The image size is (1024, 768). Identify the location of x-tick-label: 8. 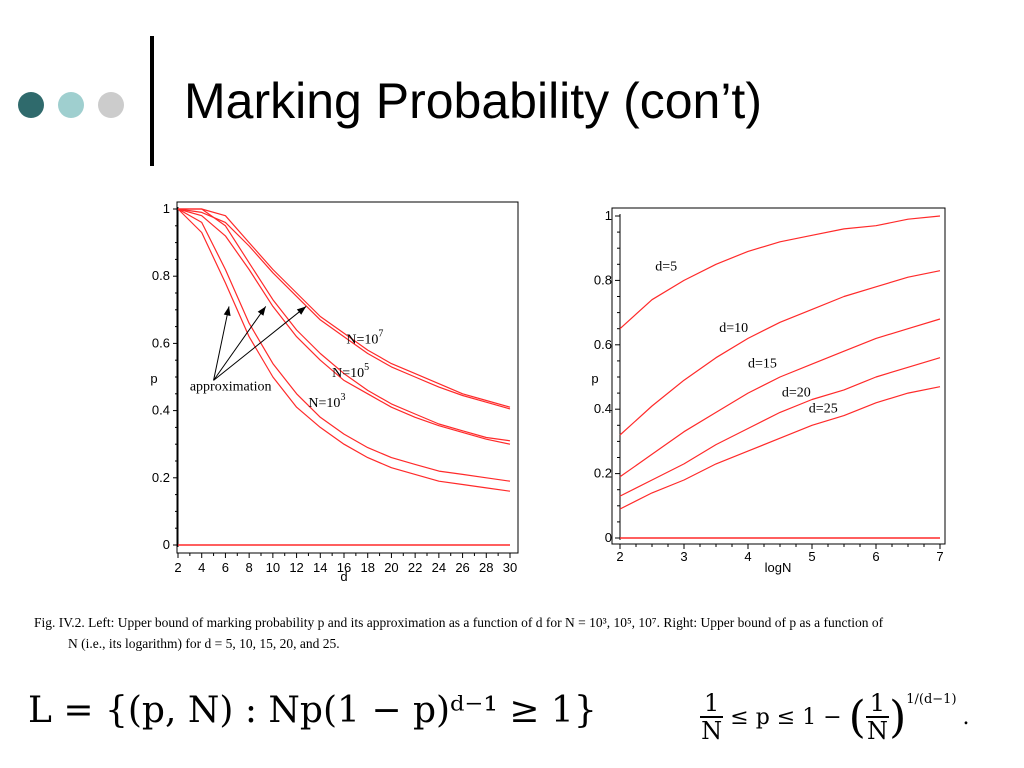
(249, 567).